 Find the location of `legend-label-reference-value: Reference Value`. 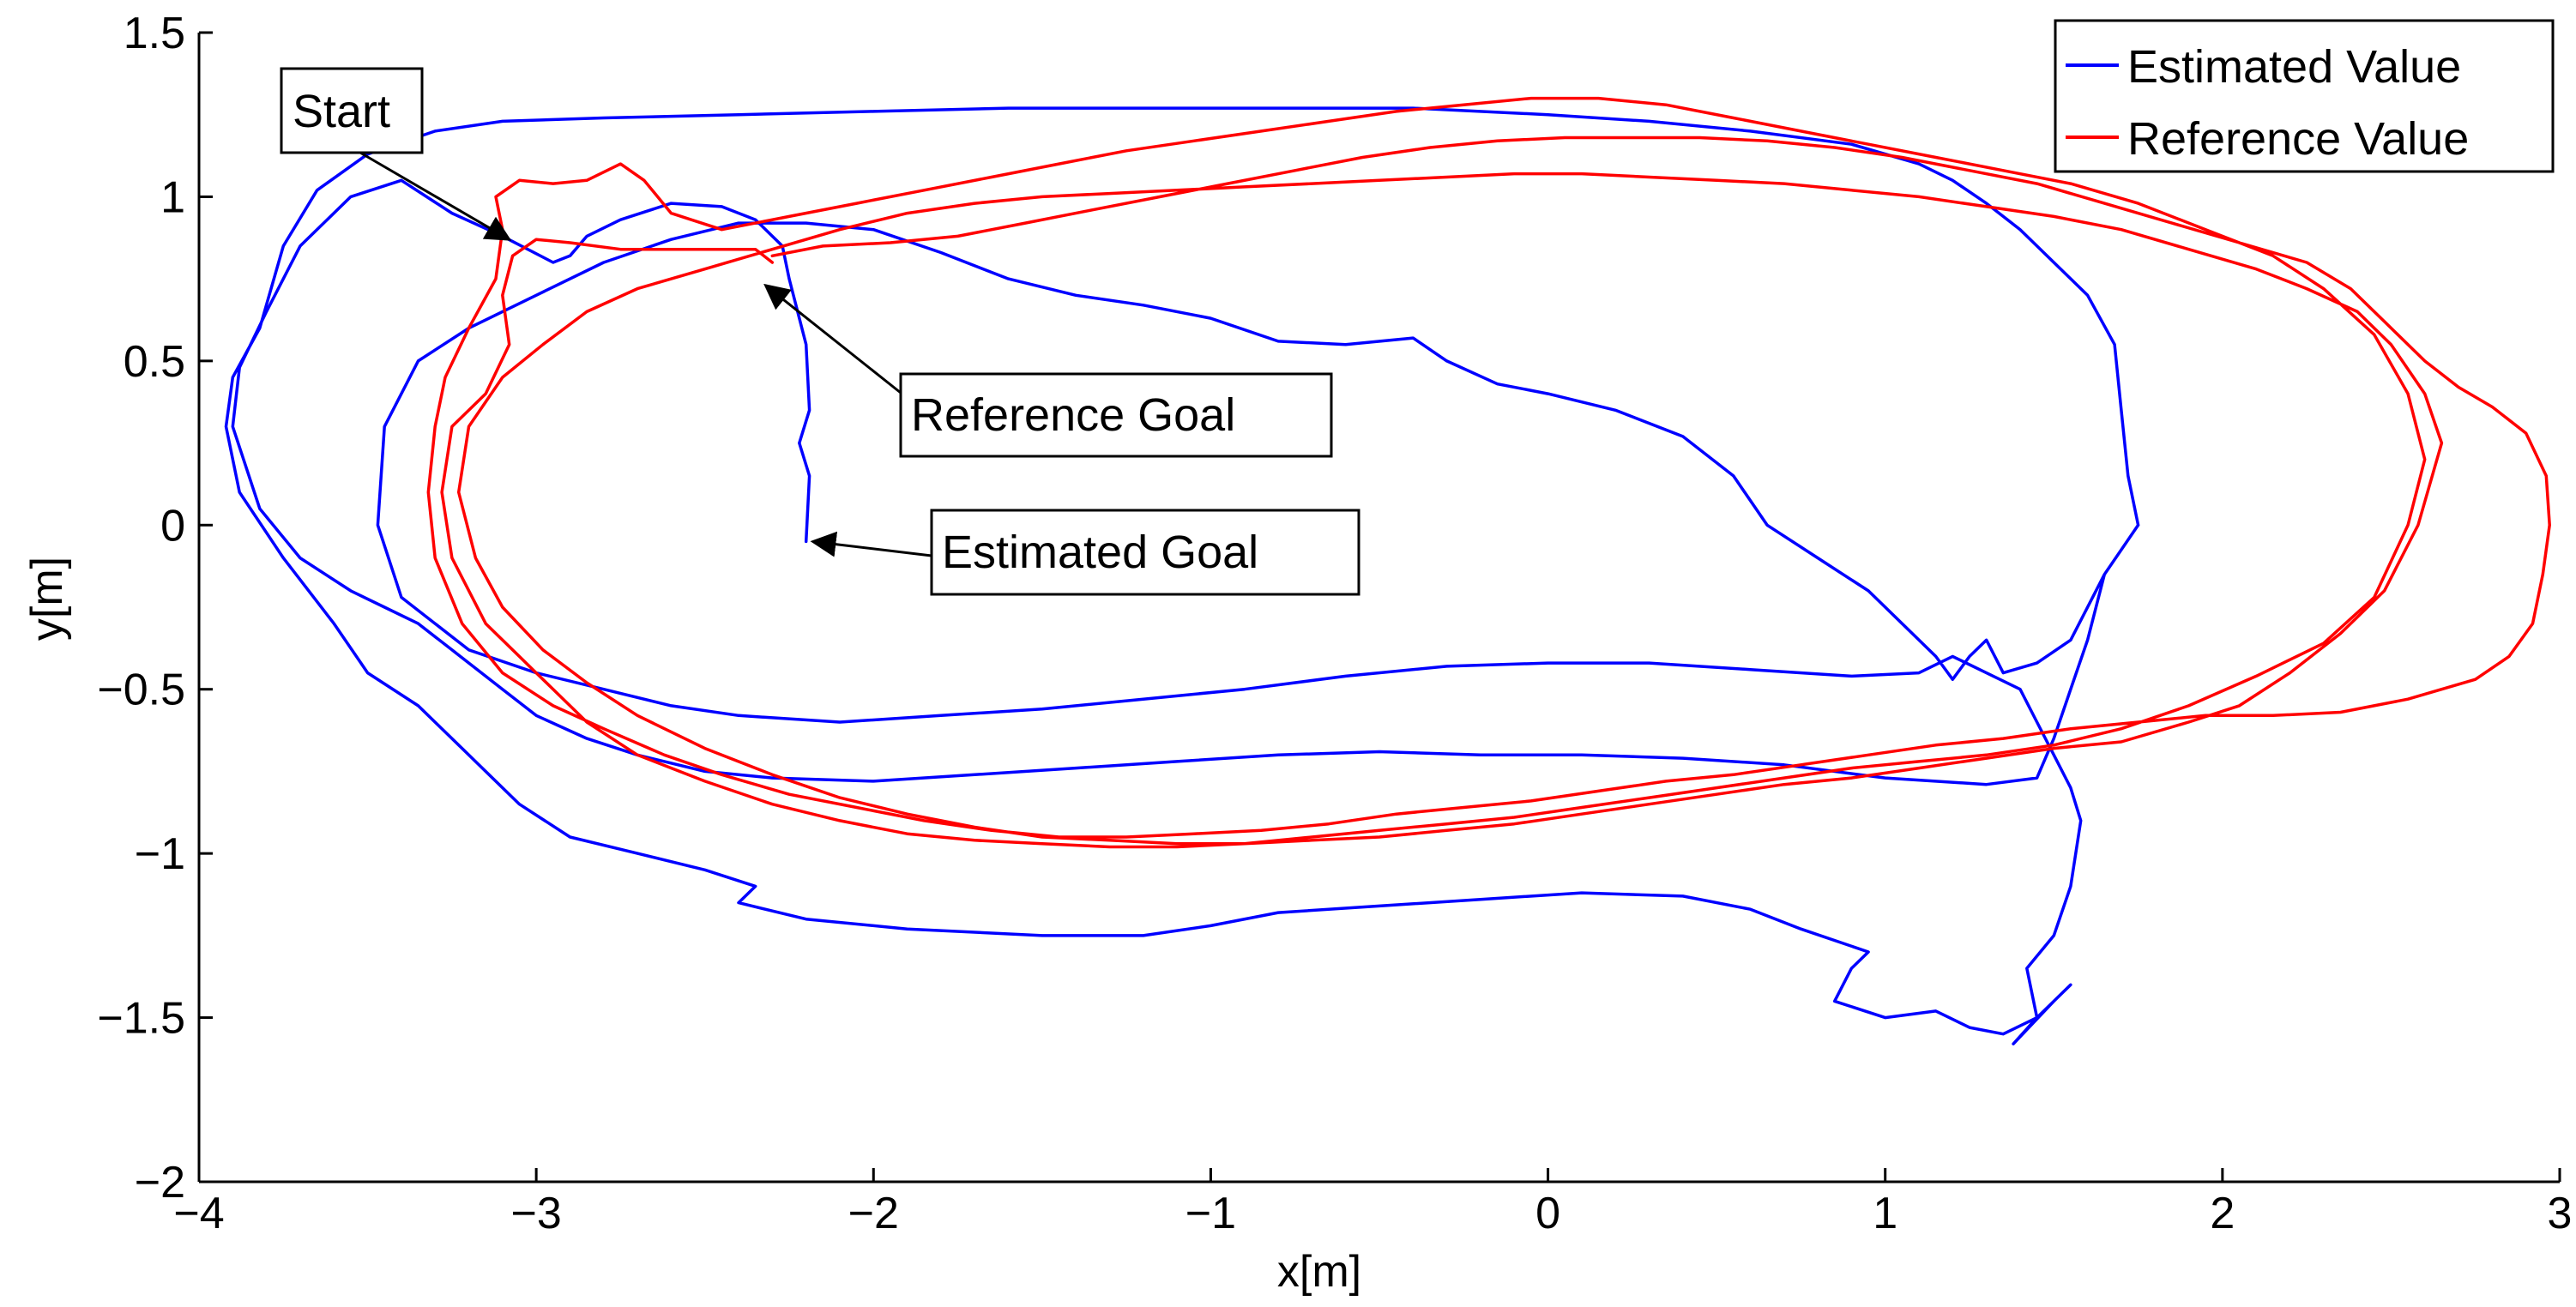

legend-label-reference-value: Reference Value is located at coordinates (2298, 139).